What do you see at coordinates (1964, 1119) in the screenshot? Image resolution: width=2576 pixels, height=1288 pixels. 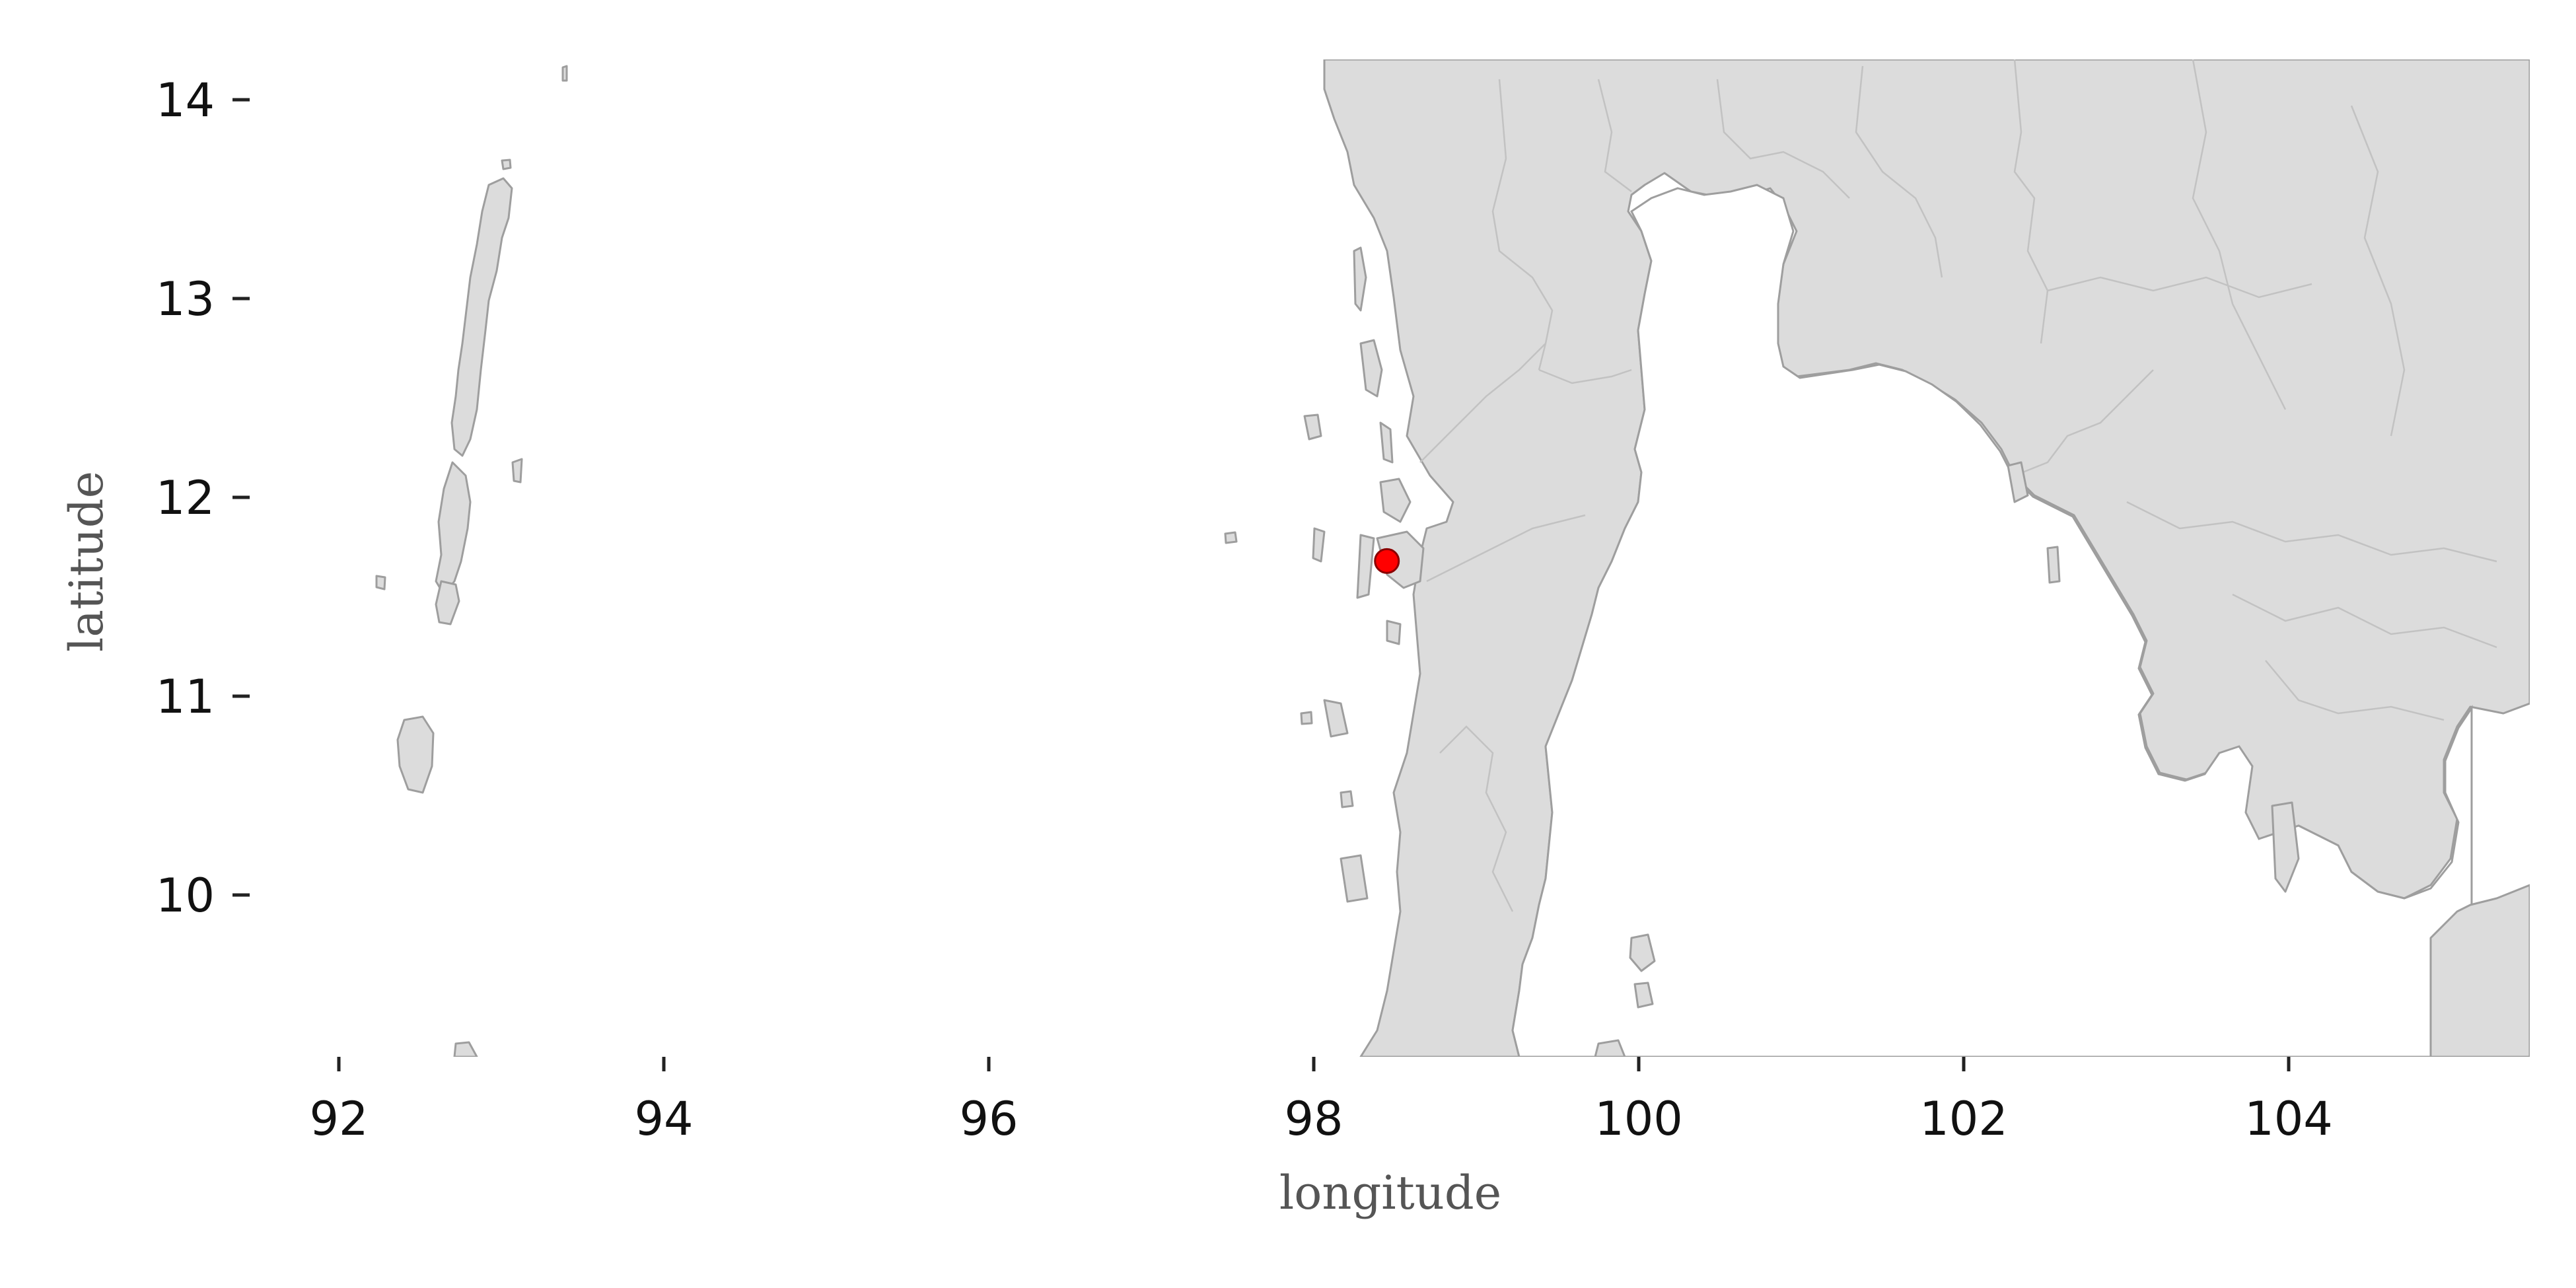 I see `x-tick-label: 102` at bounding box center [1964, 1119].